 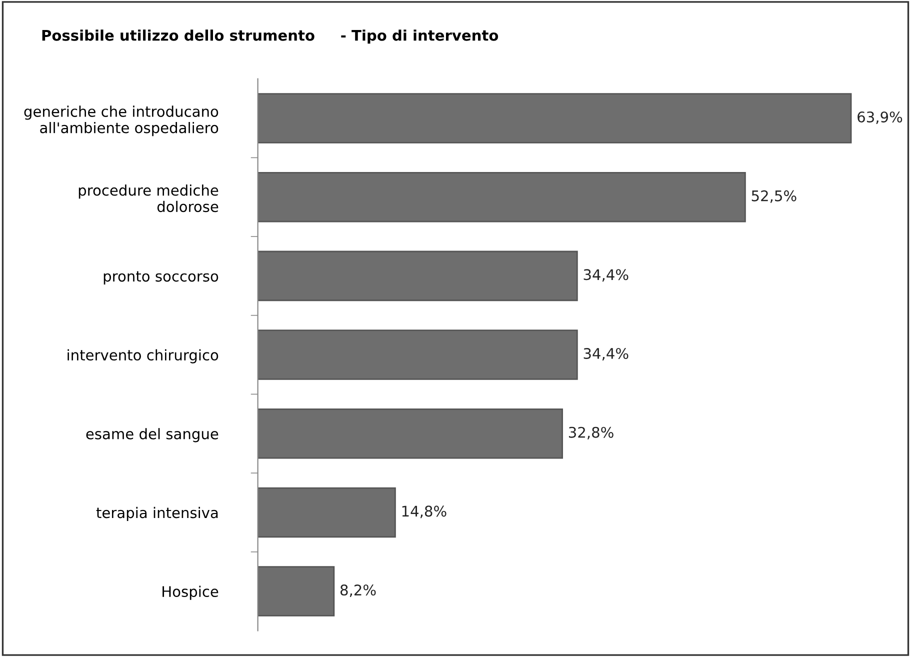 What do you see at coordinates (591, 433) in the screenshot?
I see `data-label: 32,8%` at bounding box center [591, 433].